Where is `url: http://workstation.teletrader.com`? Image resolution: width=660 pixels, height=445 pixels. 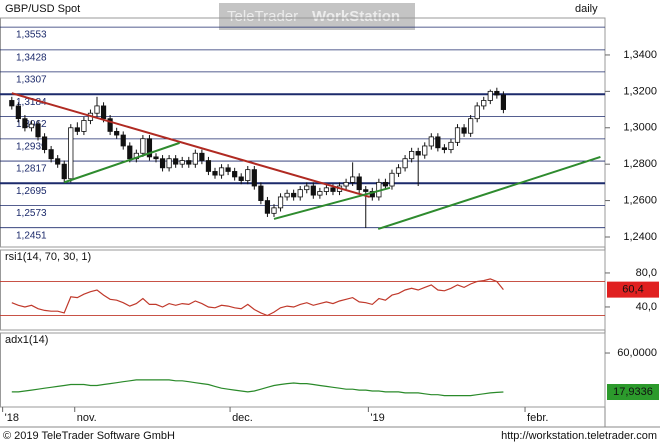 url: http://workstation.teletrader.com is located at coordinates (579, 436).